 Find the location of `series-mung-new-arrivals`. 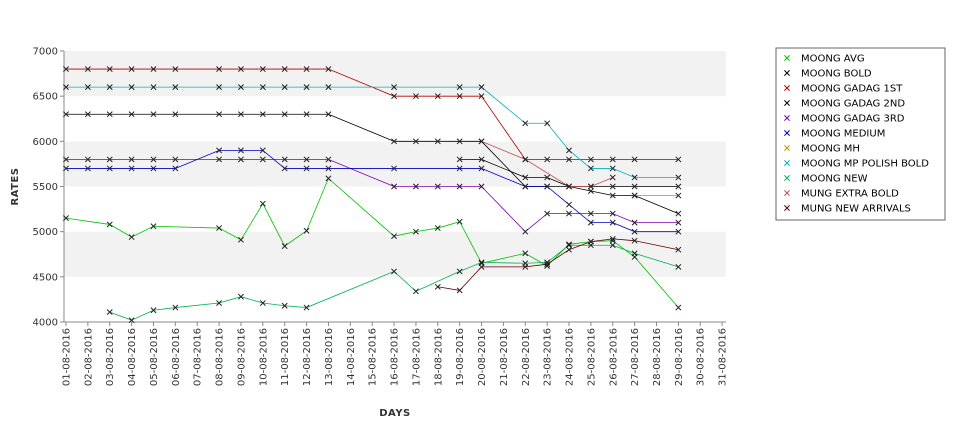

series-mung-new-arrivals is located at coordinates (558, 264).